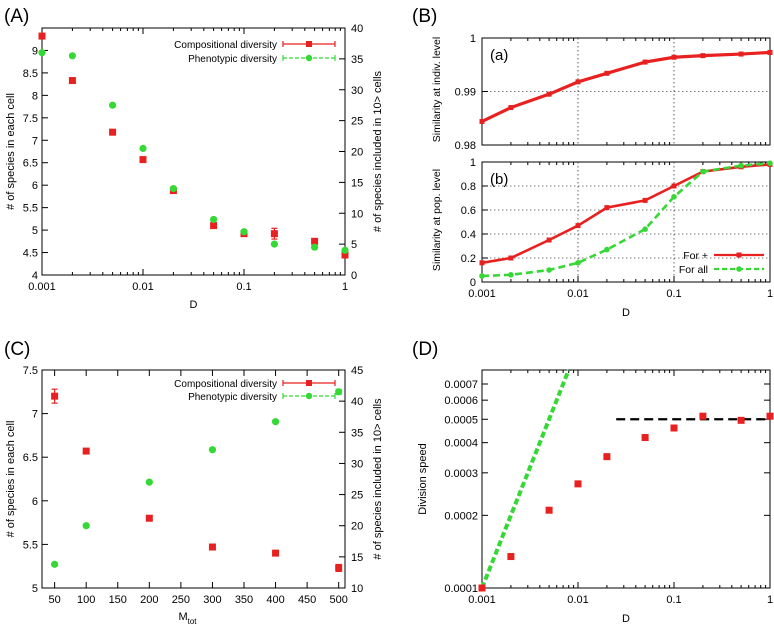  What do you see at coordinates (695, 256) in the screenshot?
I see `panel-bb-legend-label-0: For +` at bounding box center [695, 256].